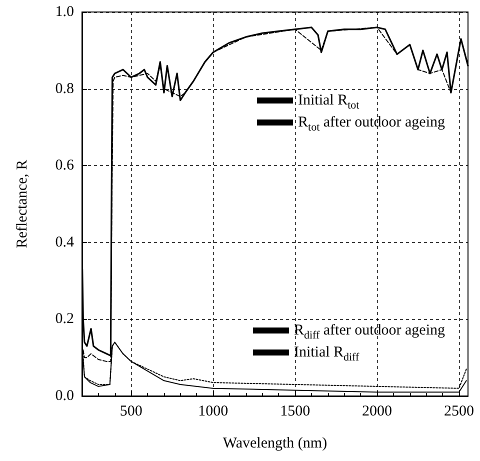 This screenshot has width=480, height=461. What do you see at coordinates (22, 204) in the screenshot?
I see `y-axis-title: Reflectance, R` at bounding box center [22, 204].